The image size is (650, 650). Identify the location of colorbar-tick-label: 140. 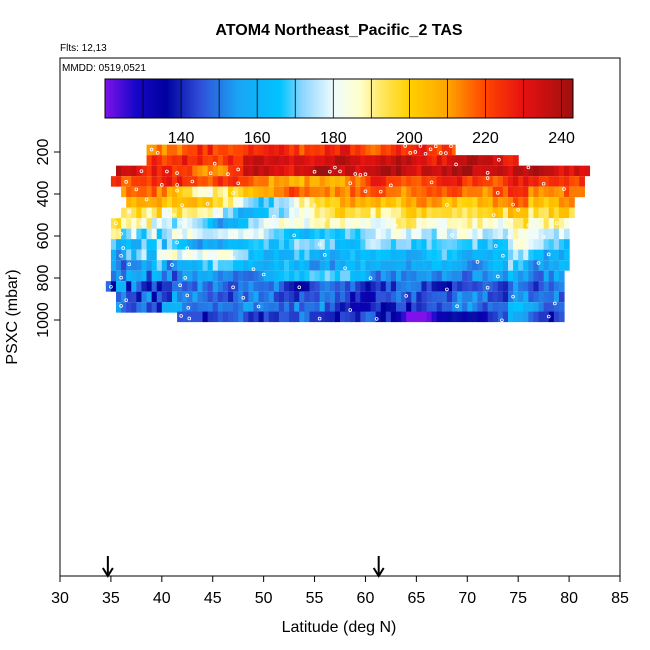
(181, 138).